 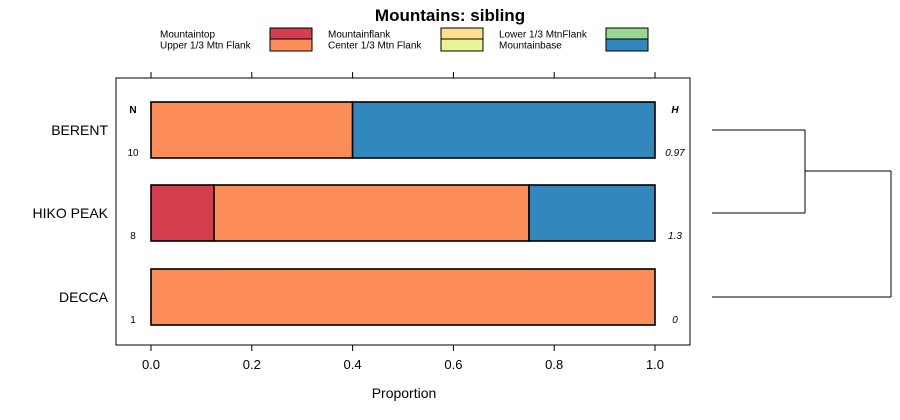 I want to click on n-labels: N 10 8 1, so click(x=133, y=215).